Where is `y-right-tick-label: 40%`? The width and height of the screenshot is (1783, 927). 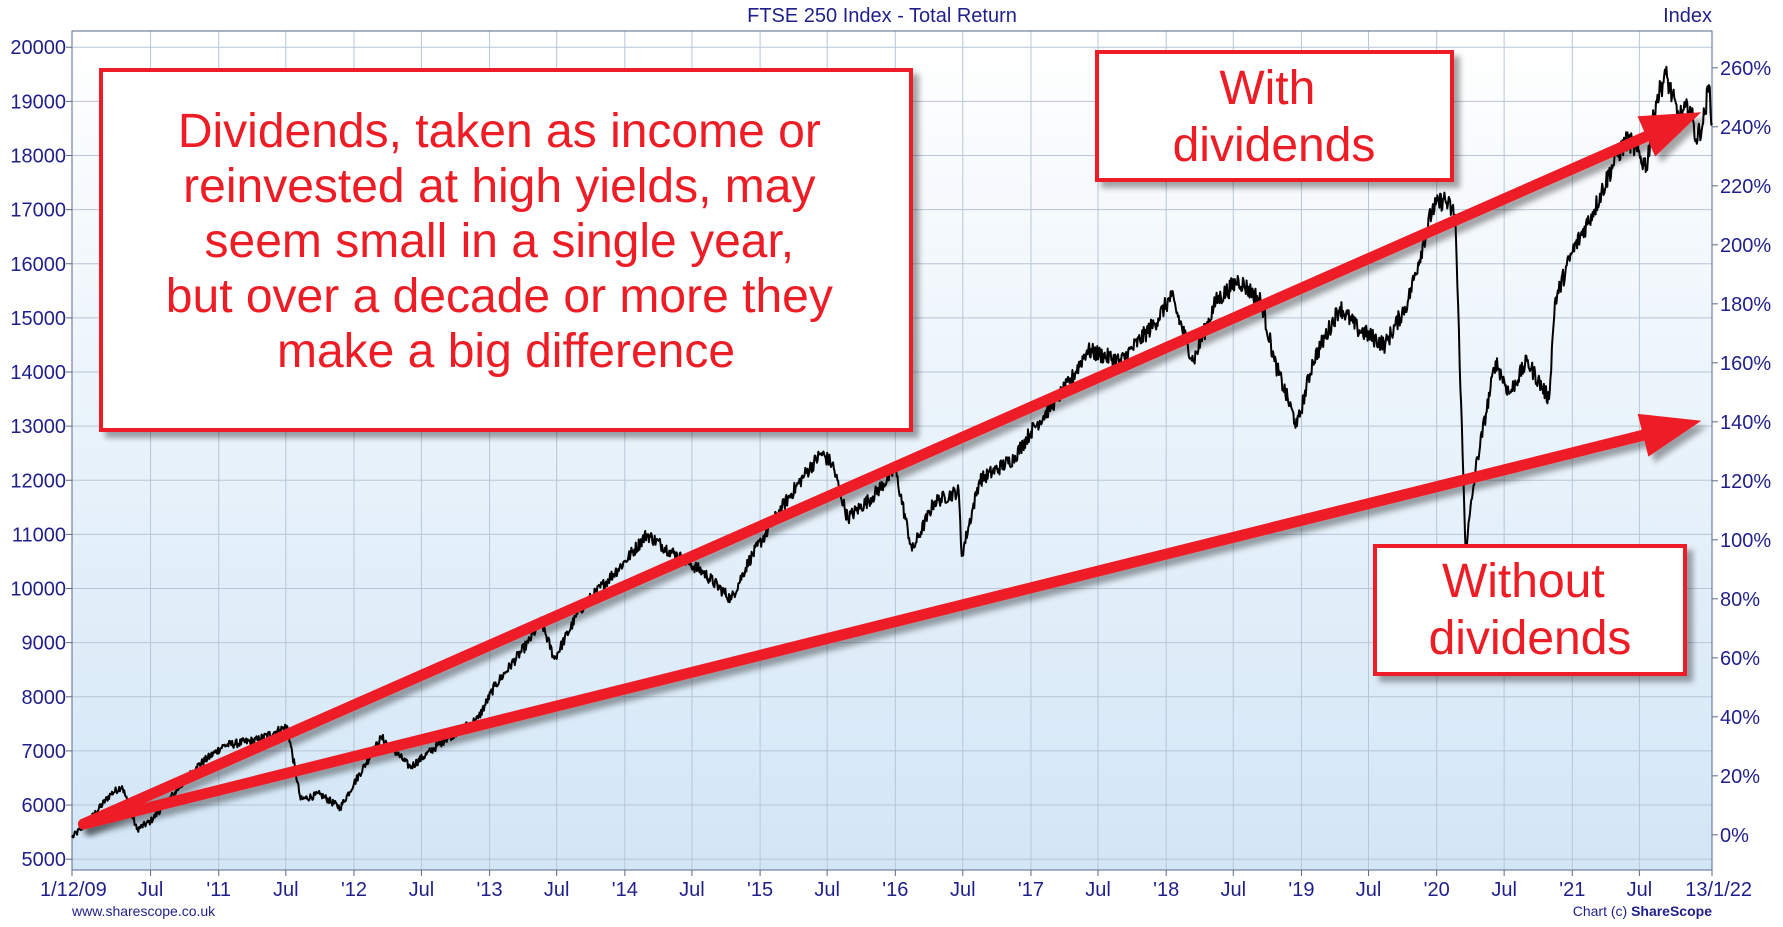 y-right-tick-label: 40% is located at coordinates (1740, 718).